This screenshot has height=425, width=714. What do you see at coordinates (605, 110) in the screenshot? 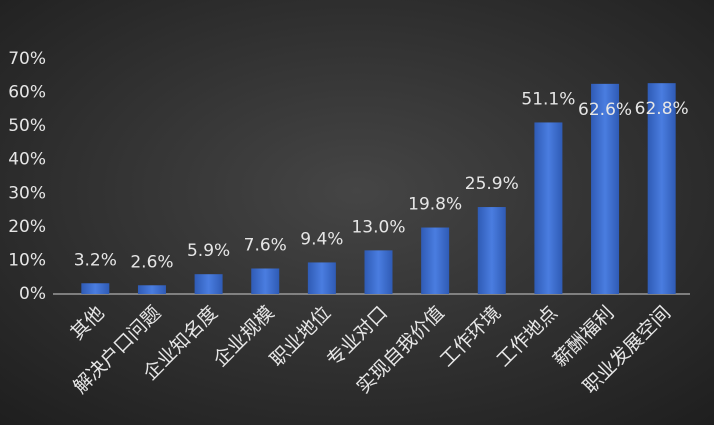
I see `data-label: 62.6%` at bounding box center [605, 110].